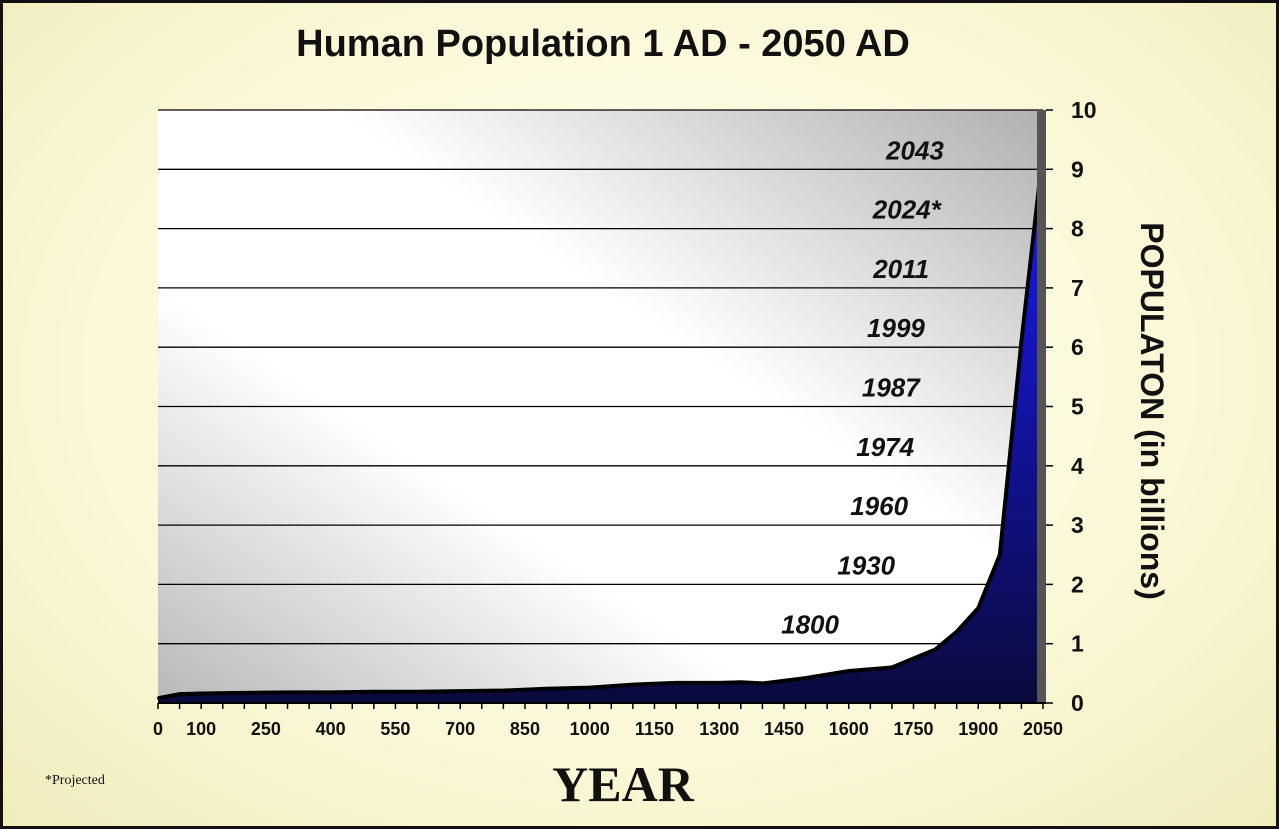 The height and width of the screenshot is (829, 1279). What do you see at coordinates (849, 729) in the screenshot?
I see `x-tick-label: 1600` at bounding box center [849, 729].